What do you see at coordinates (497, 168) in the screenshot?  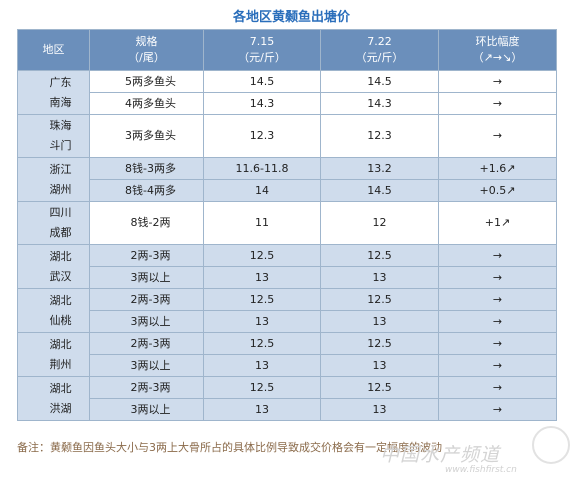 I see `change-cell: +1.6↗` at bounding box center [497, 168].